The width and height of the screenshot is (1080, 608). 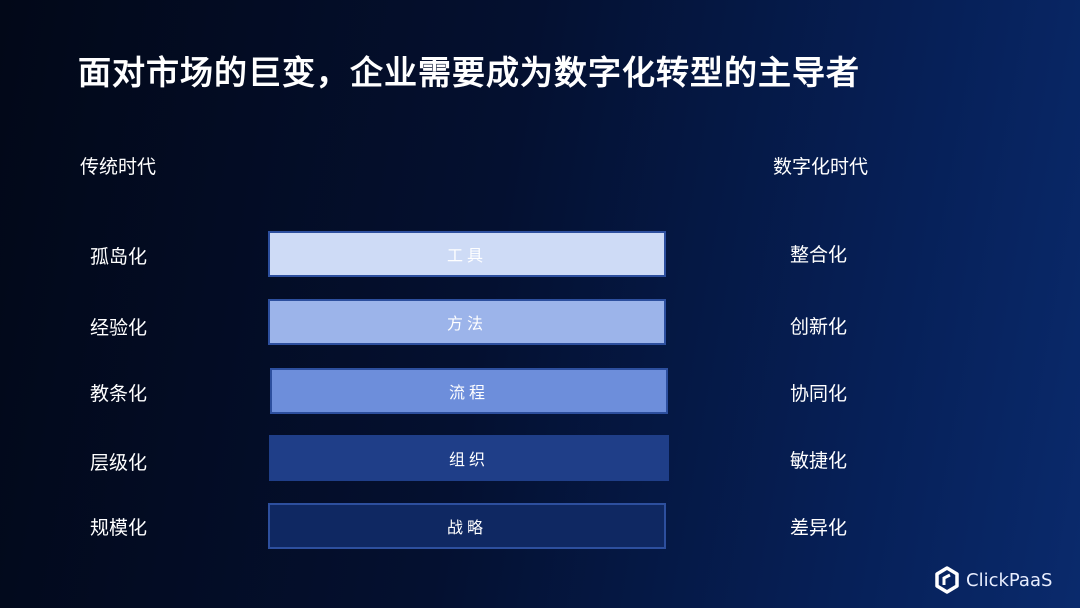 I want to click on right-item: 创新化, so click(x=819, y=327).